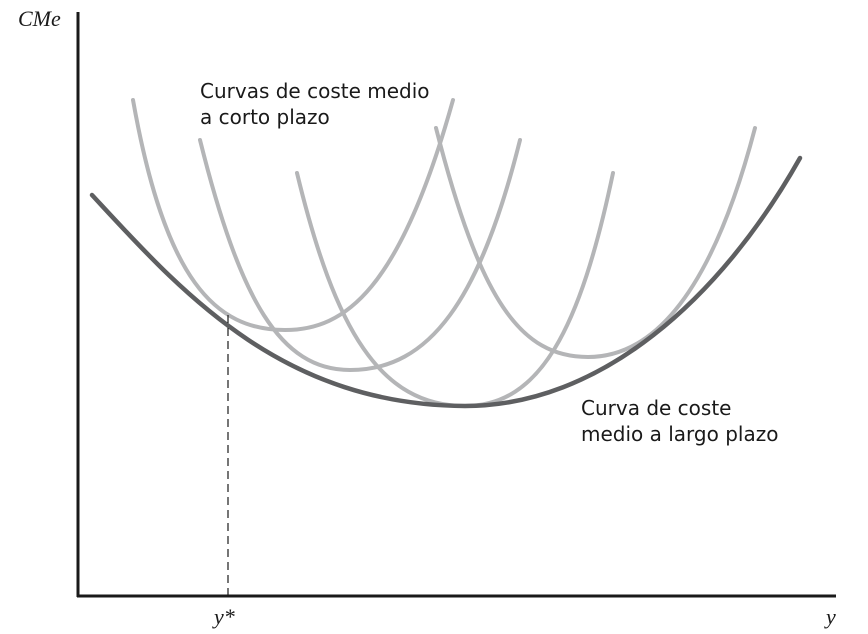 The height and width of the screenshot is (634, 868). Describe the element at coordinates (39, 18) in the screenshot. I see `y-axis-label: CMe` at that location.